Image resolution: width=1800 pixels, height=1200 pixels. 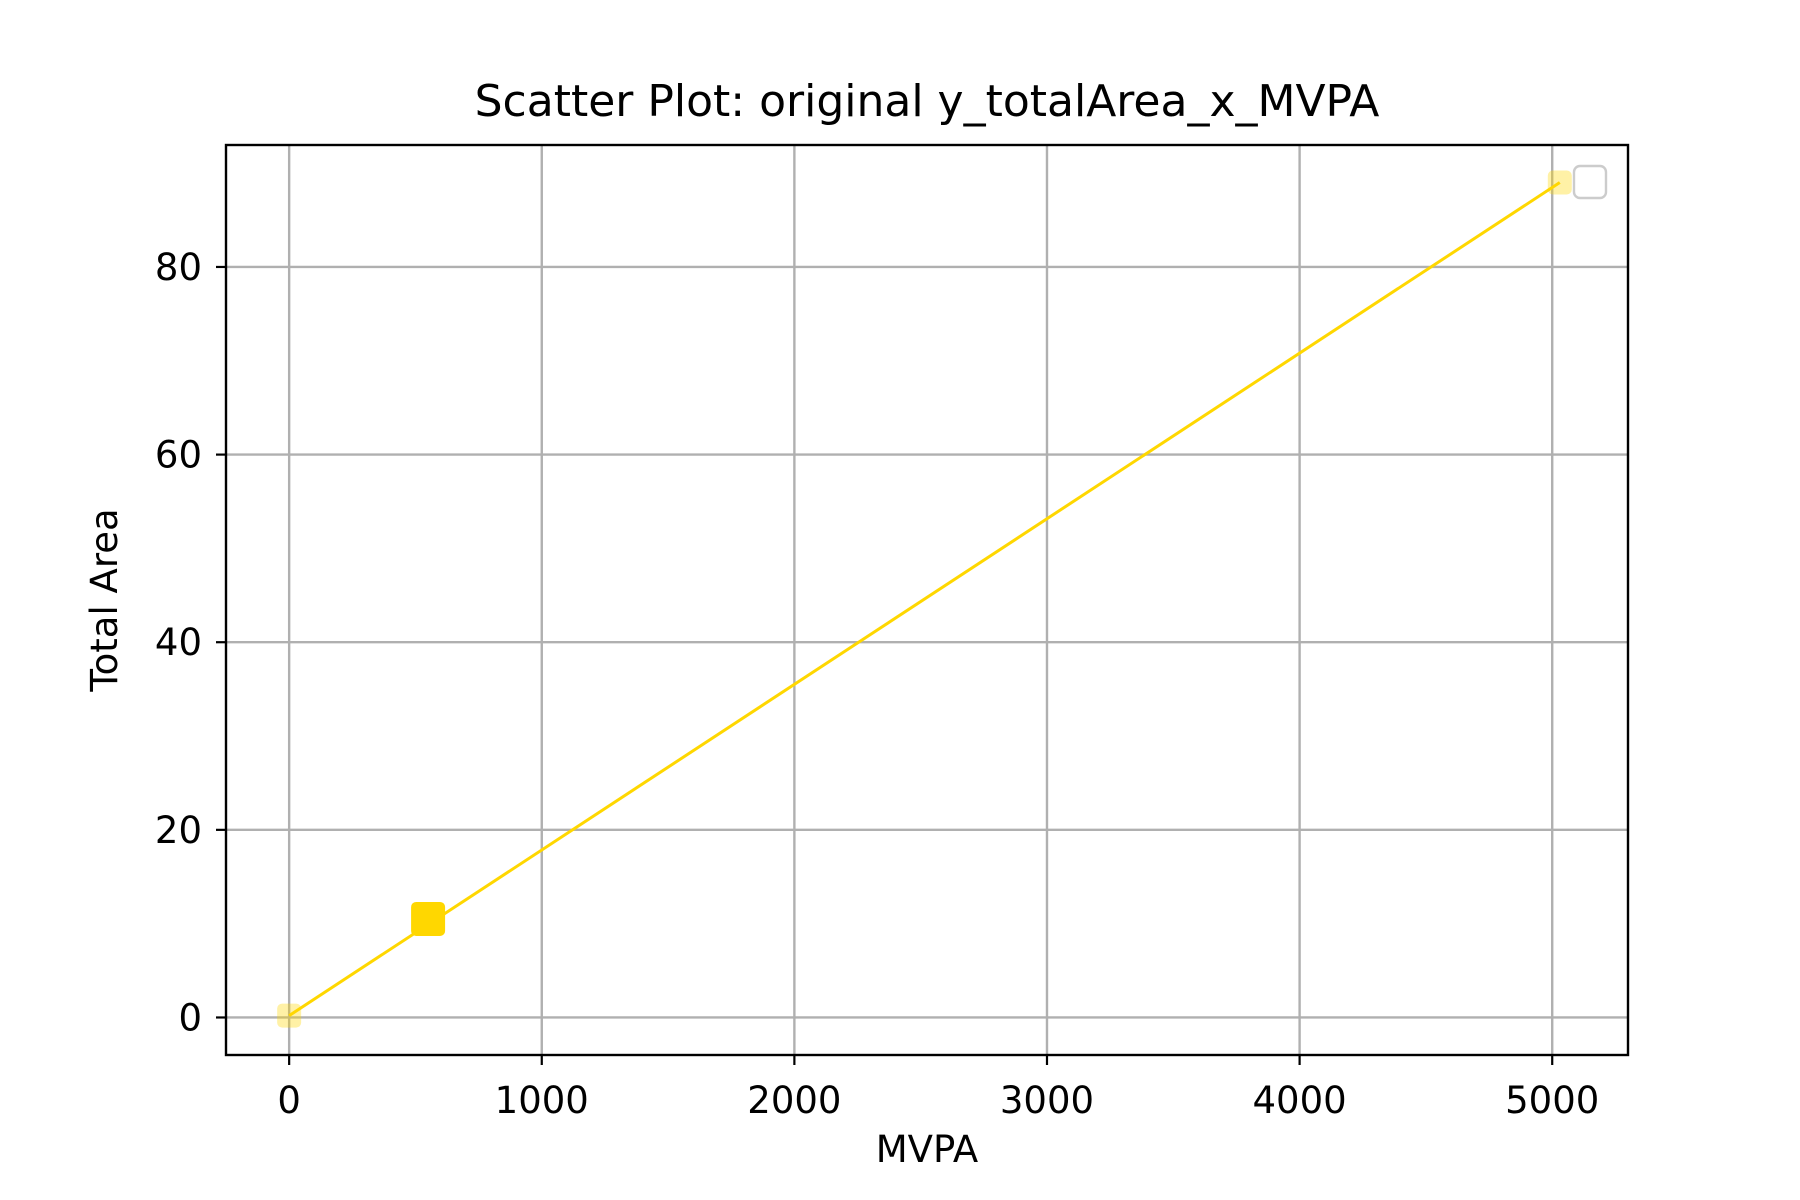 What do you see at coordinates (1300, 1100) in the screenshot?
I see `x-tick-label: 4000` at bounding box center [1300, 1100].